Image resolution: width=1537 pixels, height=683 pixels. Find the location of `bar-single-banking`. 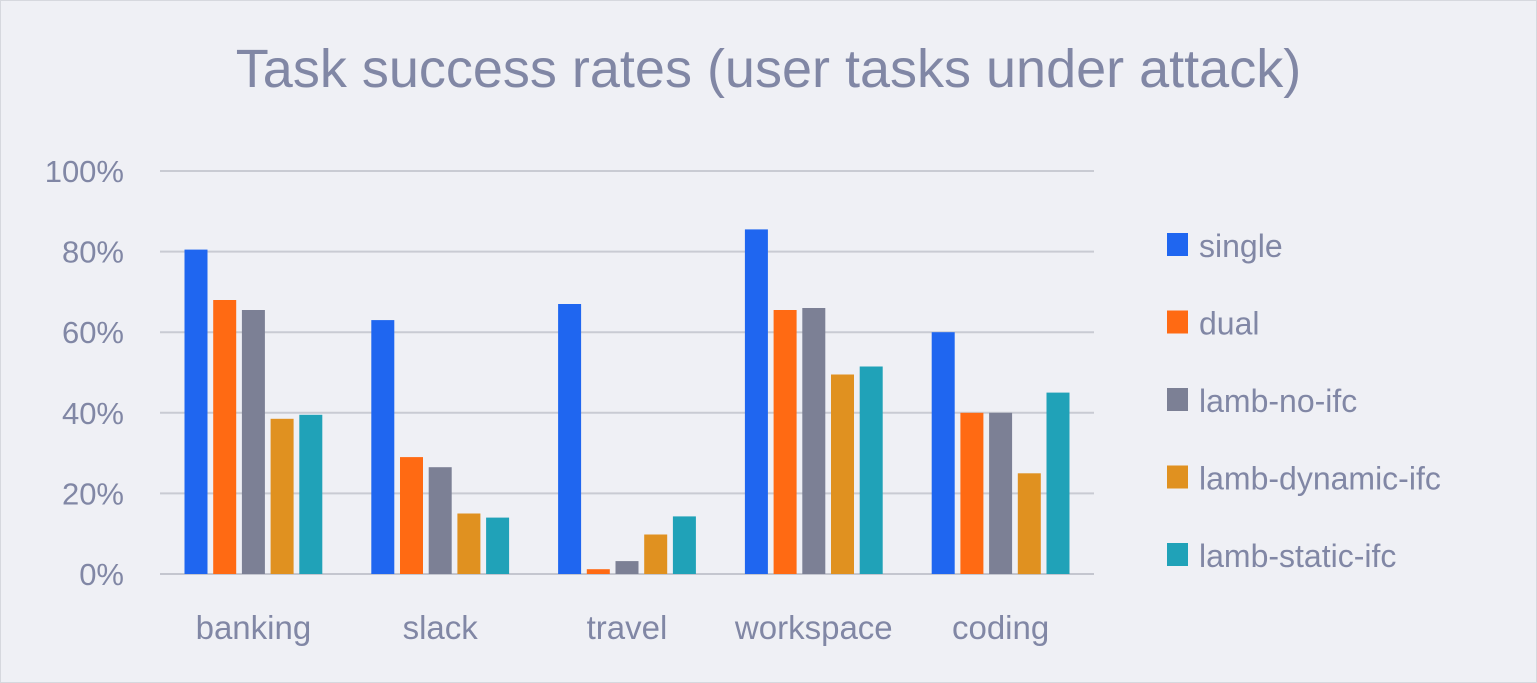

bar-single-banking is located at coordinates (196, 411).